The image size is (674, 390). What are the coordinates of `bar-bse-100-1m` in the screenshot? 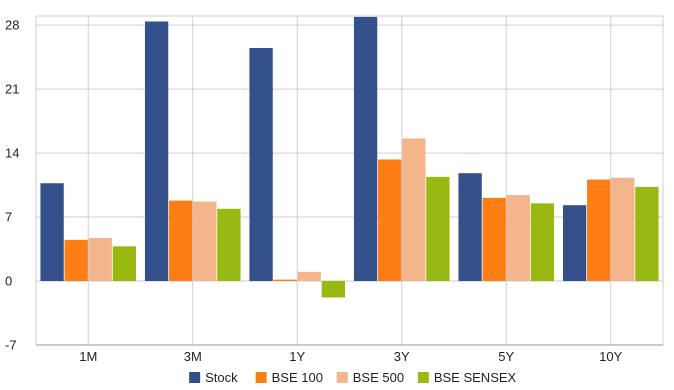 It's located at (76, 260).